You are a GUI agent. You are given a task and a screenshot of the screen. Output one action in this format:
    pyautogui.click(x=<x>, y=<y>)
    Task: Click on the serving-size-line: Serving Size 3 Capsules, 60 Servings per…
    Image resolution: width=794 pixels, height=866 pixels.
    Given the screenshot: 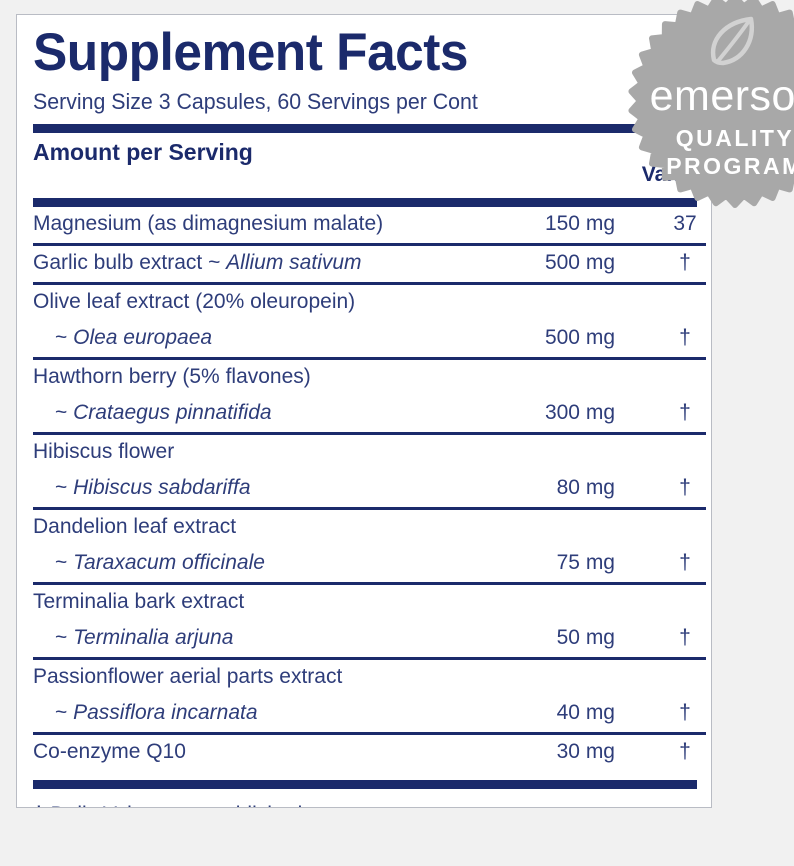 What is the action you would take?
    pyautogui.click(x=255, y=101)
    